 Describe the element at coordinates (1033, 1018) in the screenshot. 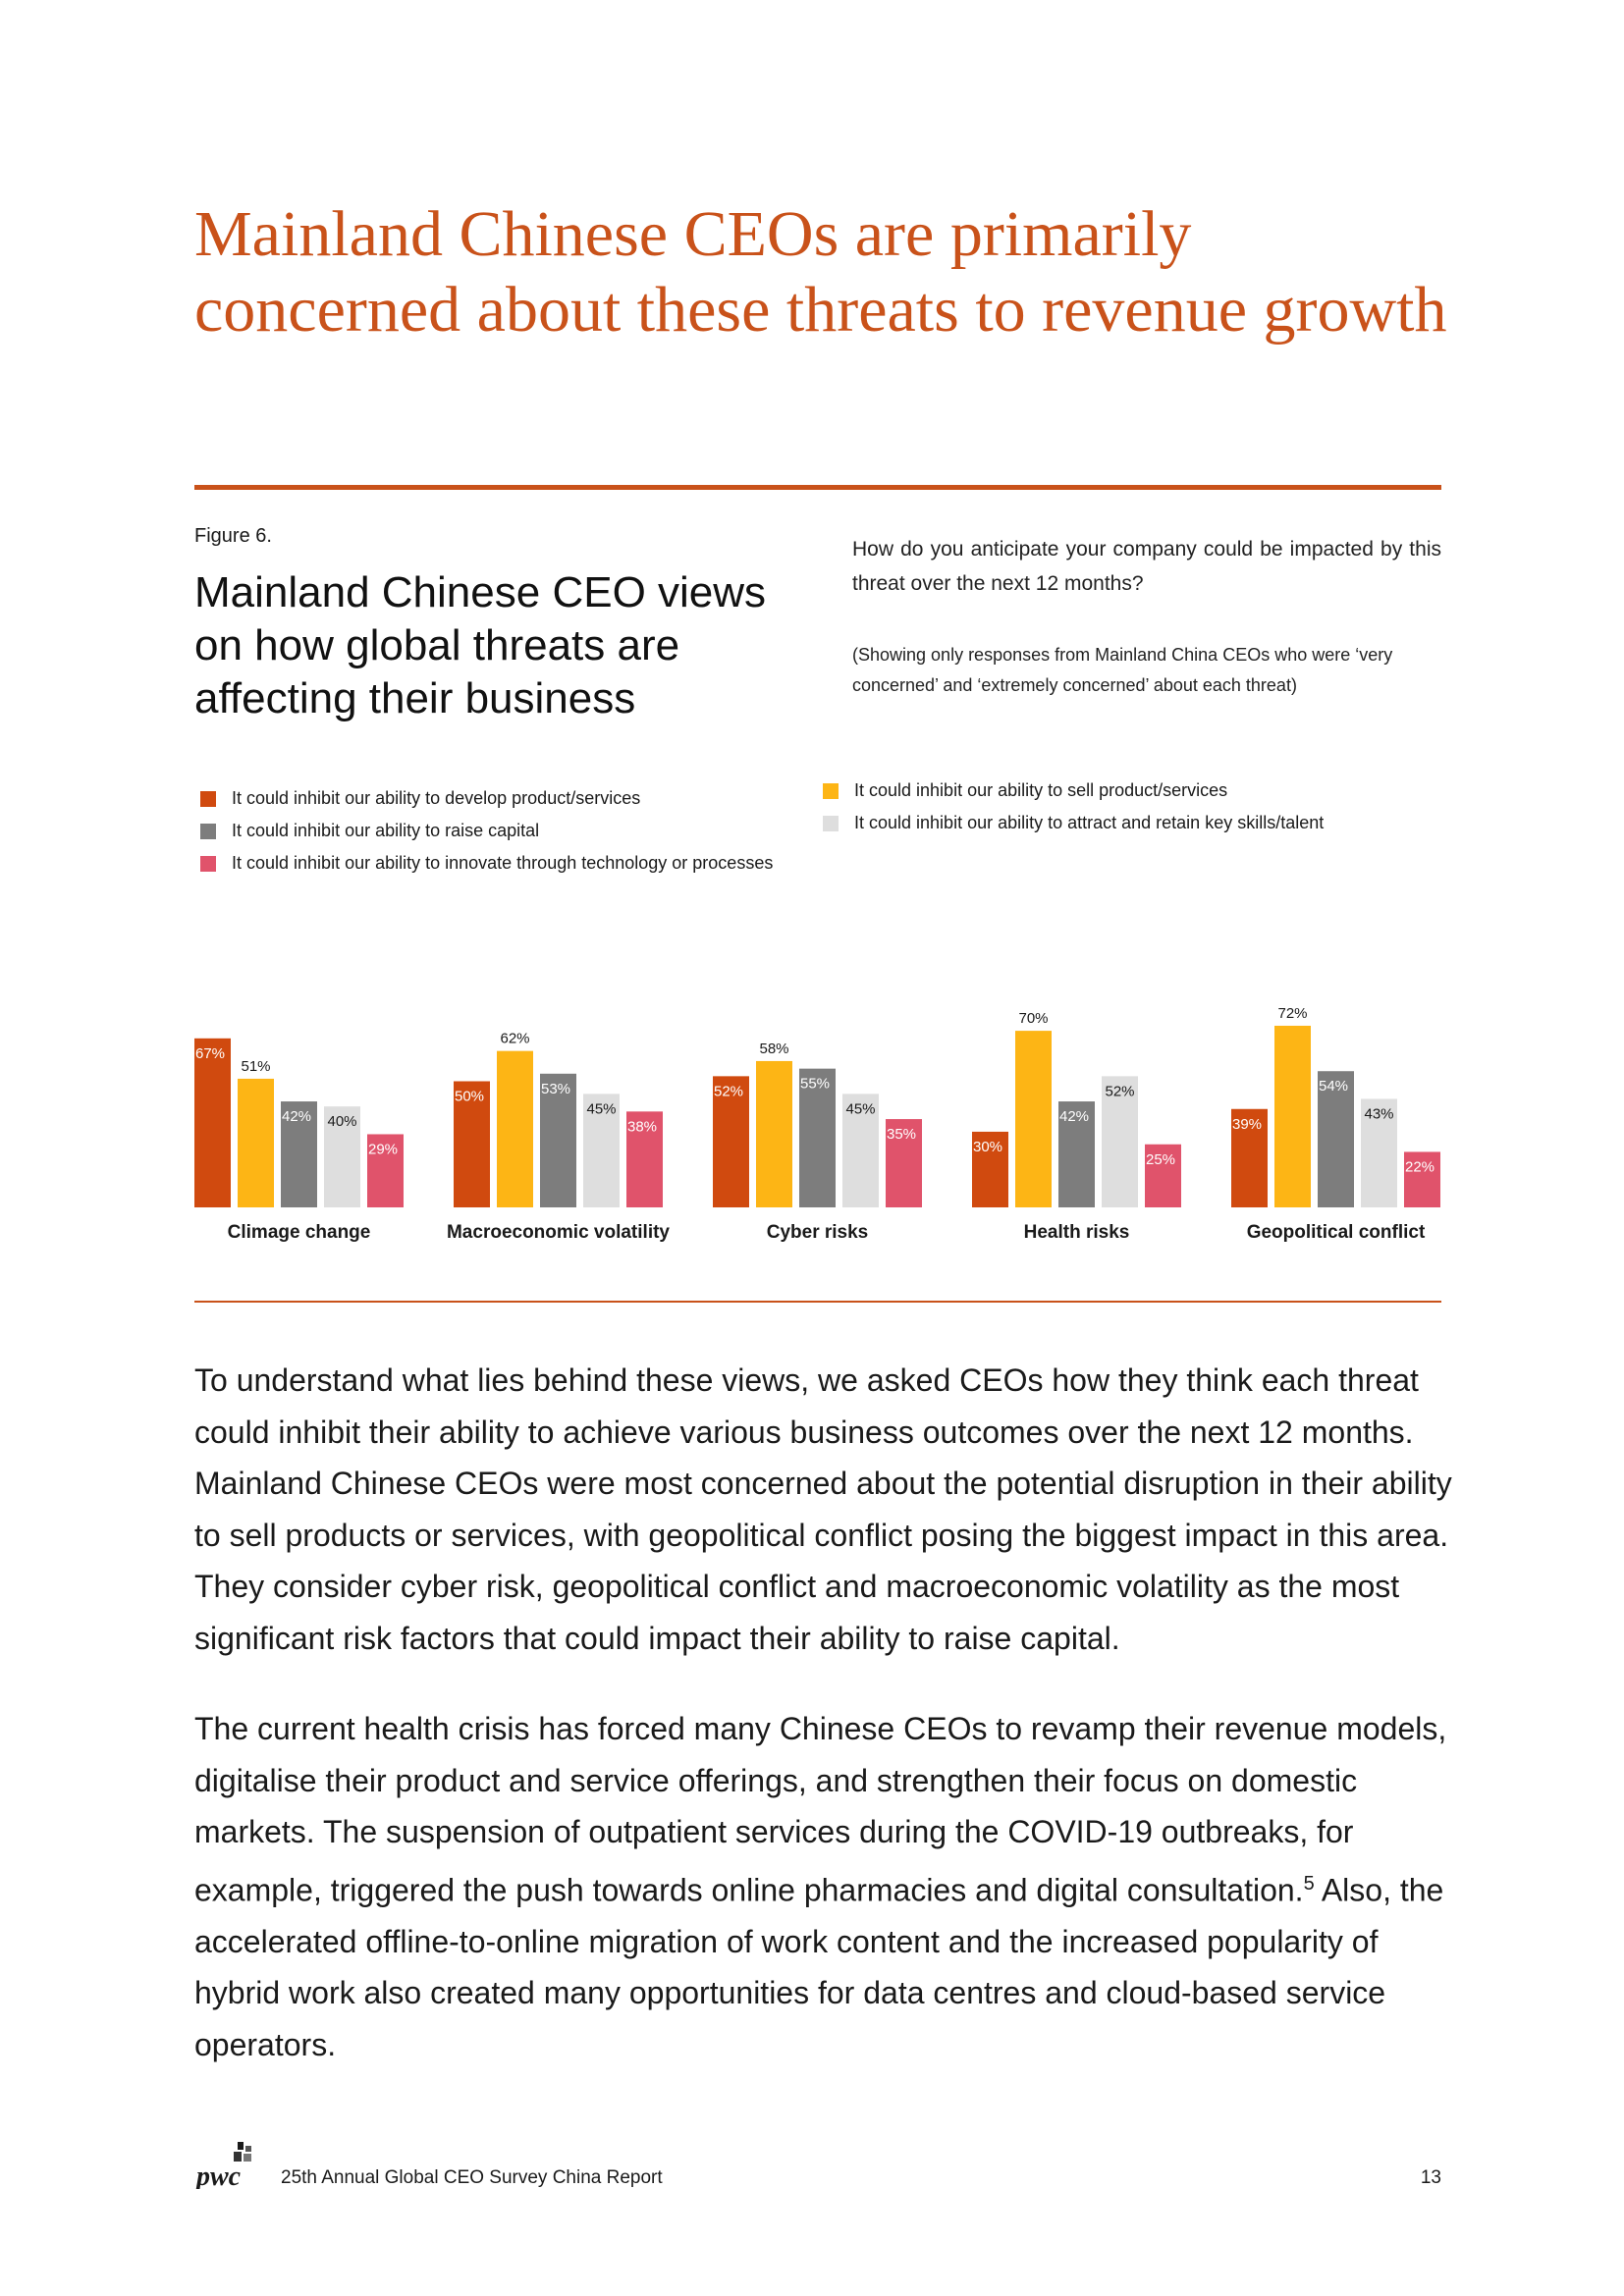

I see `data-label-health-risks-series-2: 70%` at that location.